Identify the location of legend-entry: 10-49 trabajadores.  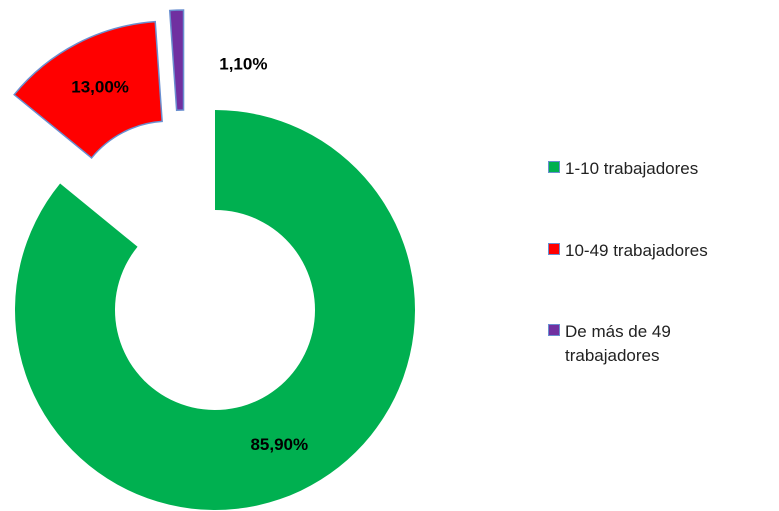
(663, 251).